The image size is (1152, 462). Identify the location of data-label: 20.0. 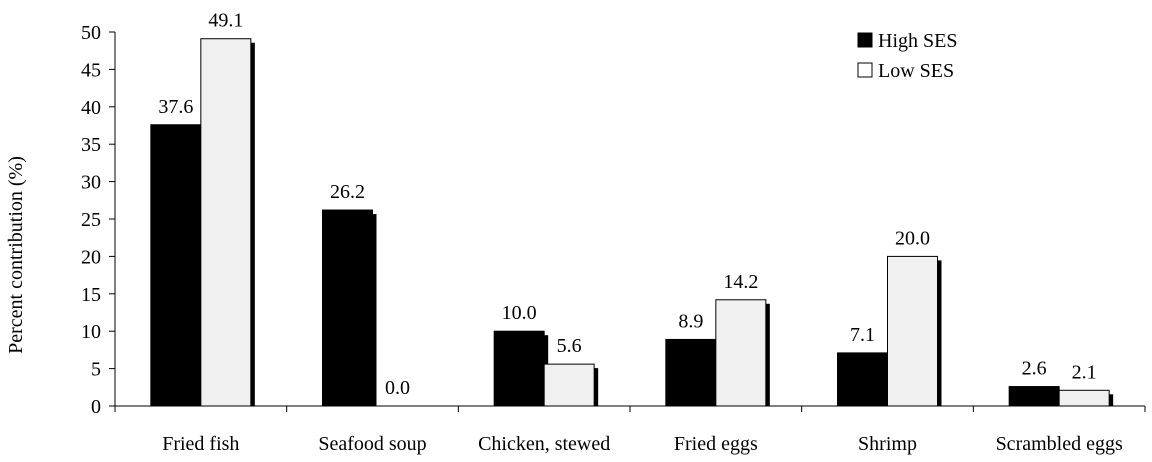
(912, 238).